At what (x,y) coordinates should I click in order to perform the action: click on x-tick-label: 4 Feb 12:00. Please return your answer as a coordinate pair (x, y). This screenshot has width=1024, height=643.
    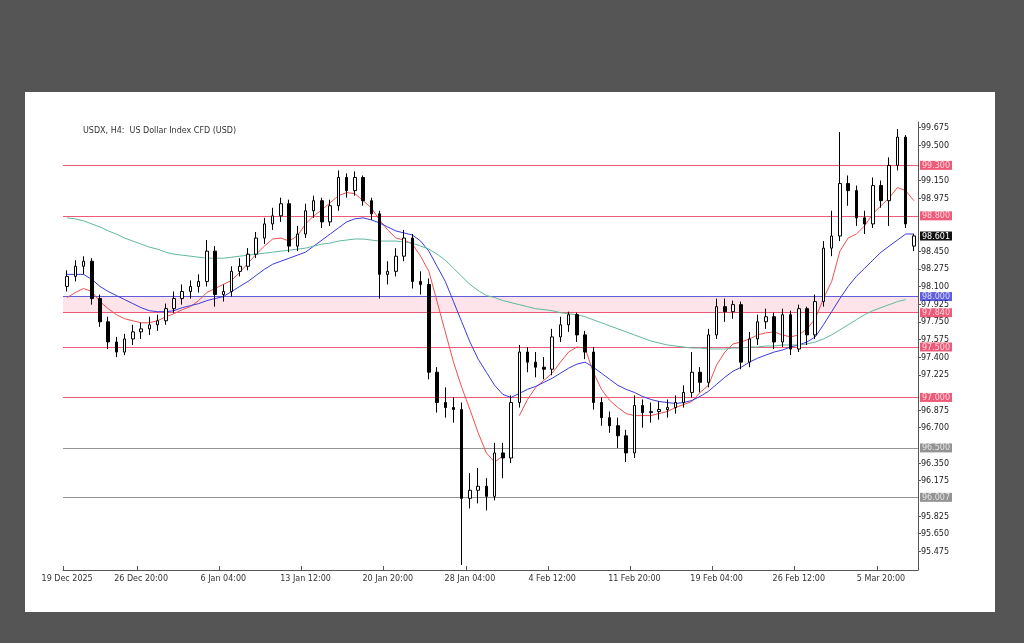
    Looking at the image, I should click on (552, 578).